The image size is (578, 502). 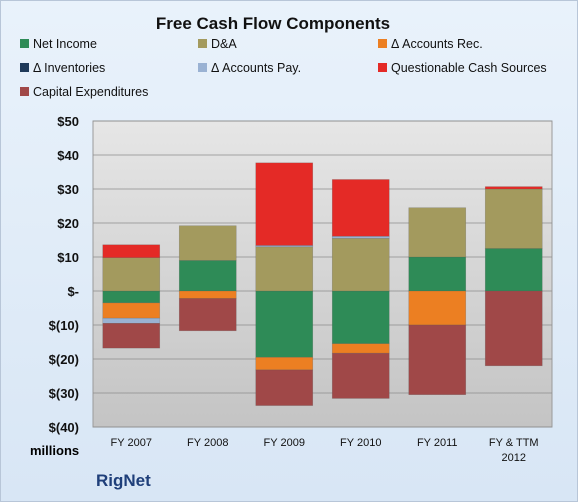 What do you see at coordinates (69, 68) in the screenshot?
I see `legend-label: Δ Inventories` at bounding box center [69, 68].